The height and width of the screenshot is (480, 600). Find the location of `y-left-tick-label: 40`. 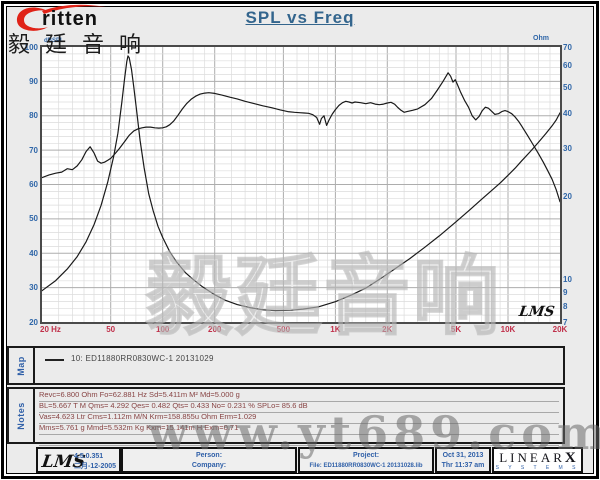

y-left-tick-label: 40 is located at coordinates (33, 253).